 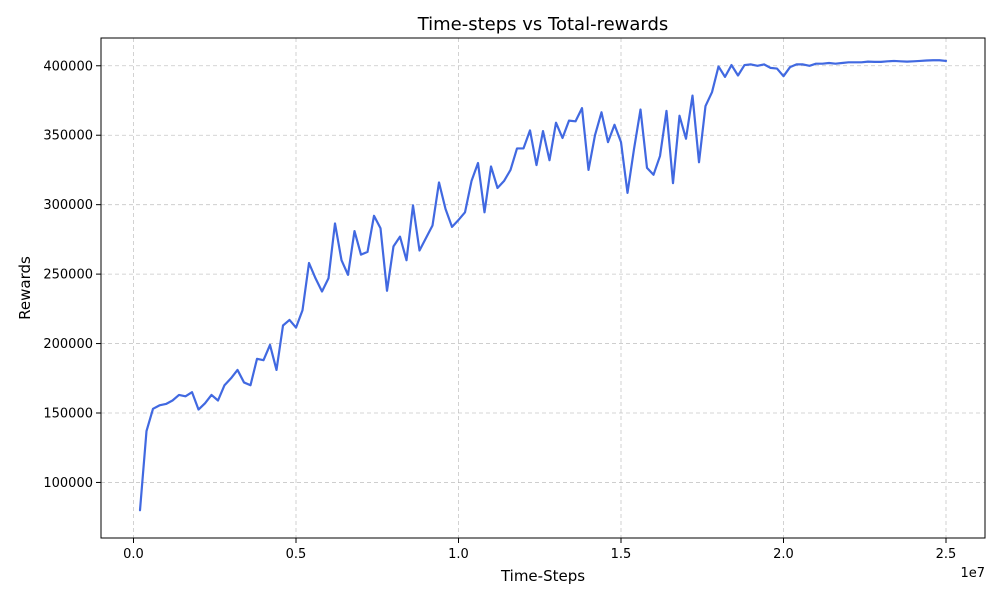 What do you see at coordinates (68, 483) in the screenshot?
I see `y-tick-label: 100000` at bounding box center [68, 483].